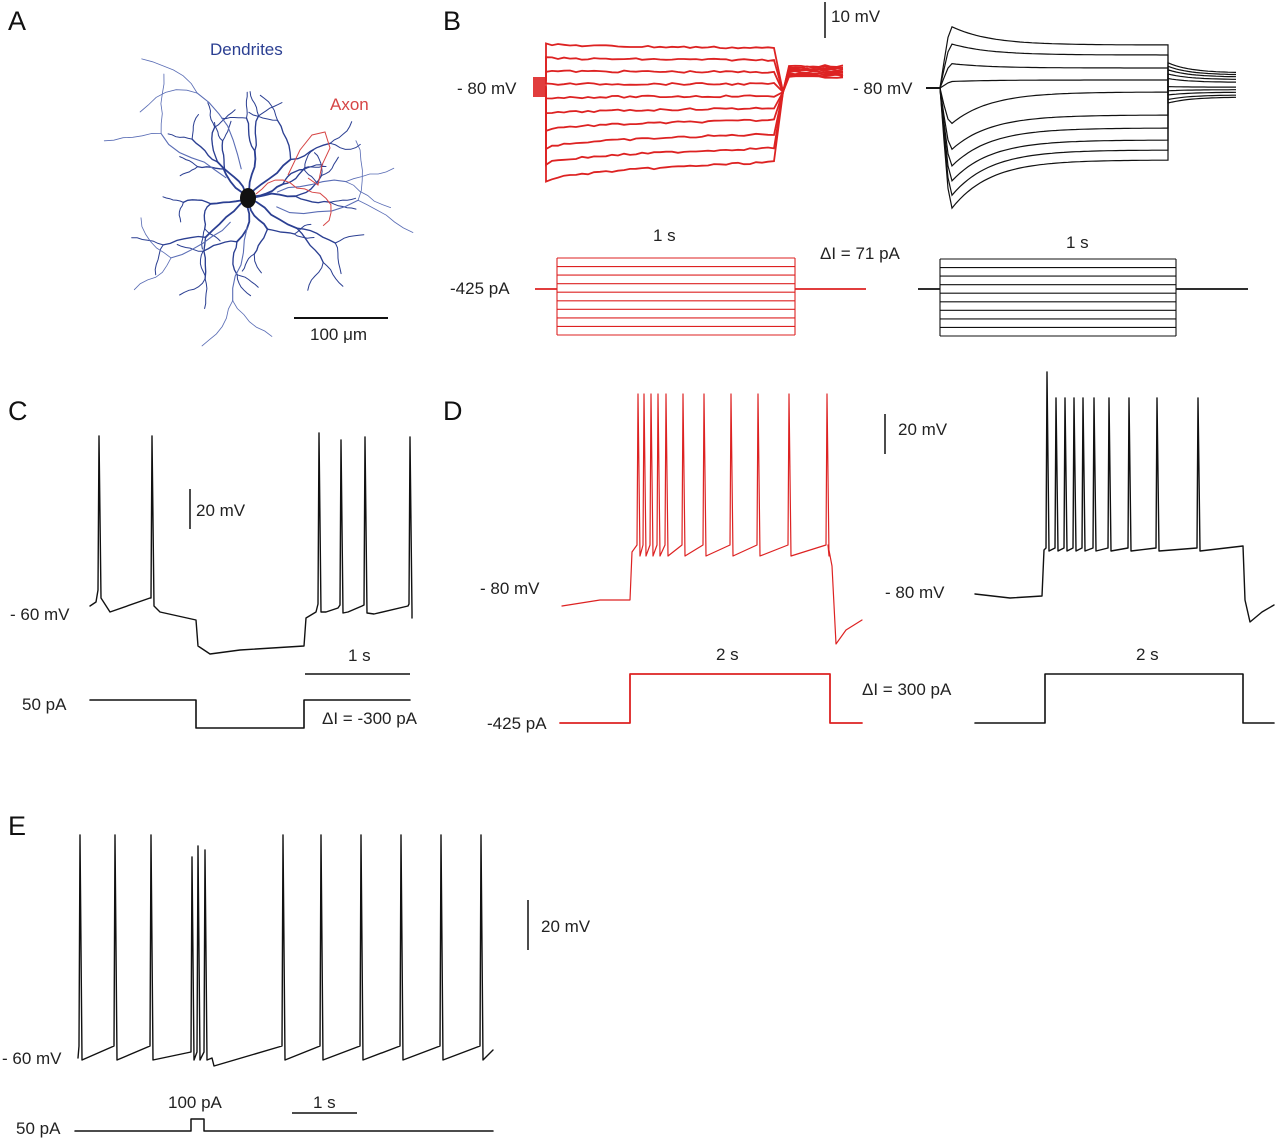 Image resolution: width=1280 pixels, height=1140 pixels. What do you see at coordinates (359, 655) in the screenshot?
I see `panel-c-time-scale-label: 1 s` at bounding box center [359, 655].